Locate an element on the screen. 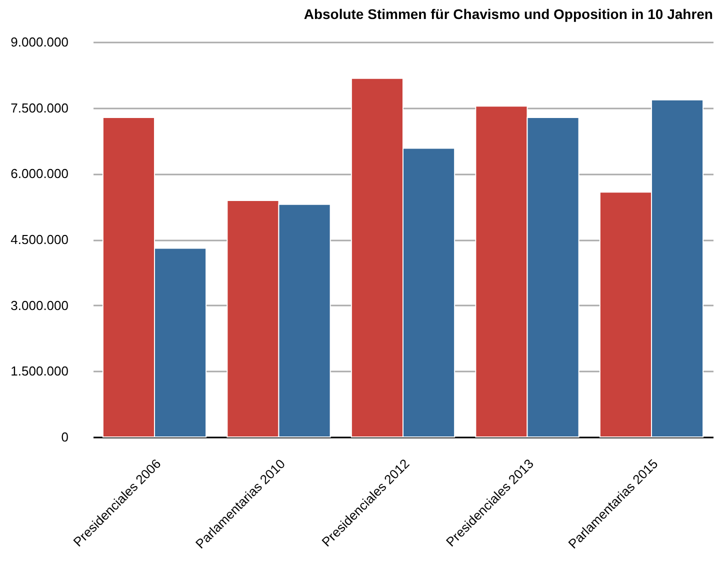  y-tick-label: 1.500.000 is located at coordinates (39, 371).